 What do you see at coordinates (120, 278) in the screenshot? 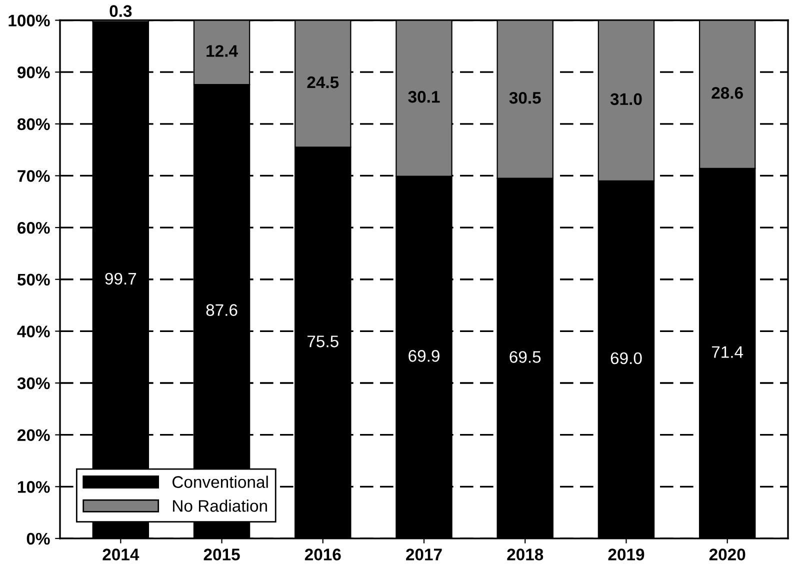
I see `data-label: 99.7` at bounding box center [120, 278].